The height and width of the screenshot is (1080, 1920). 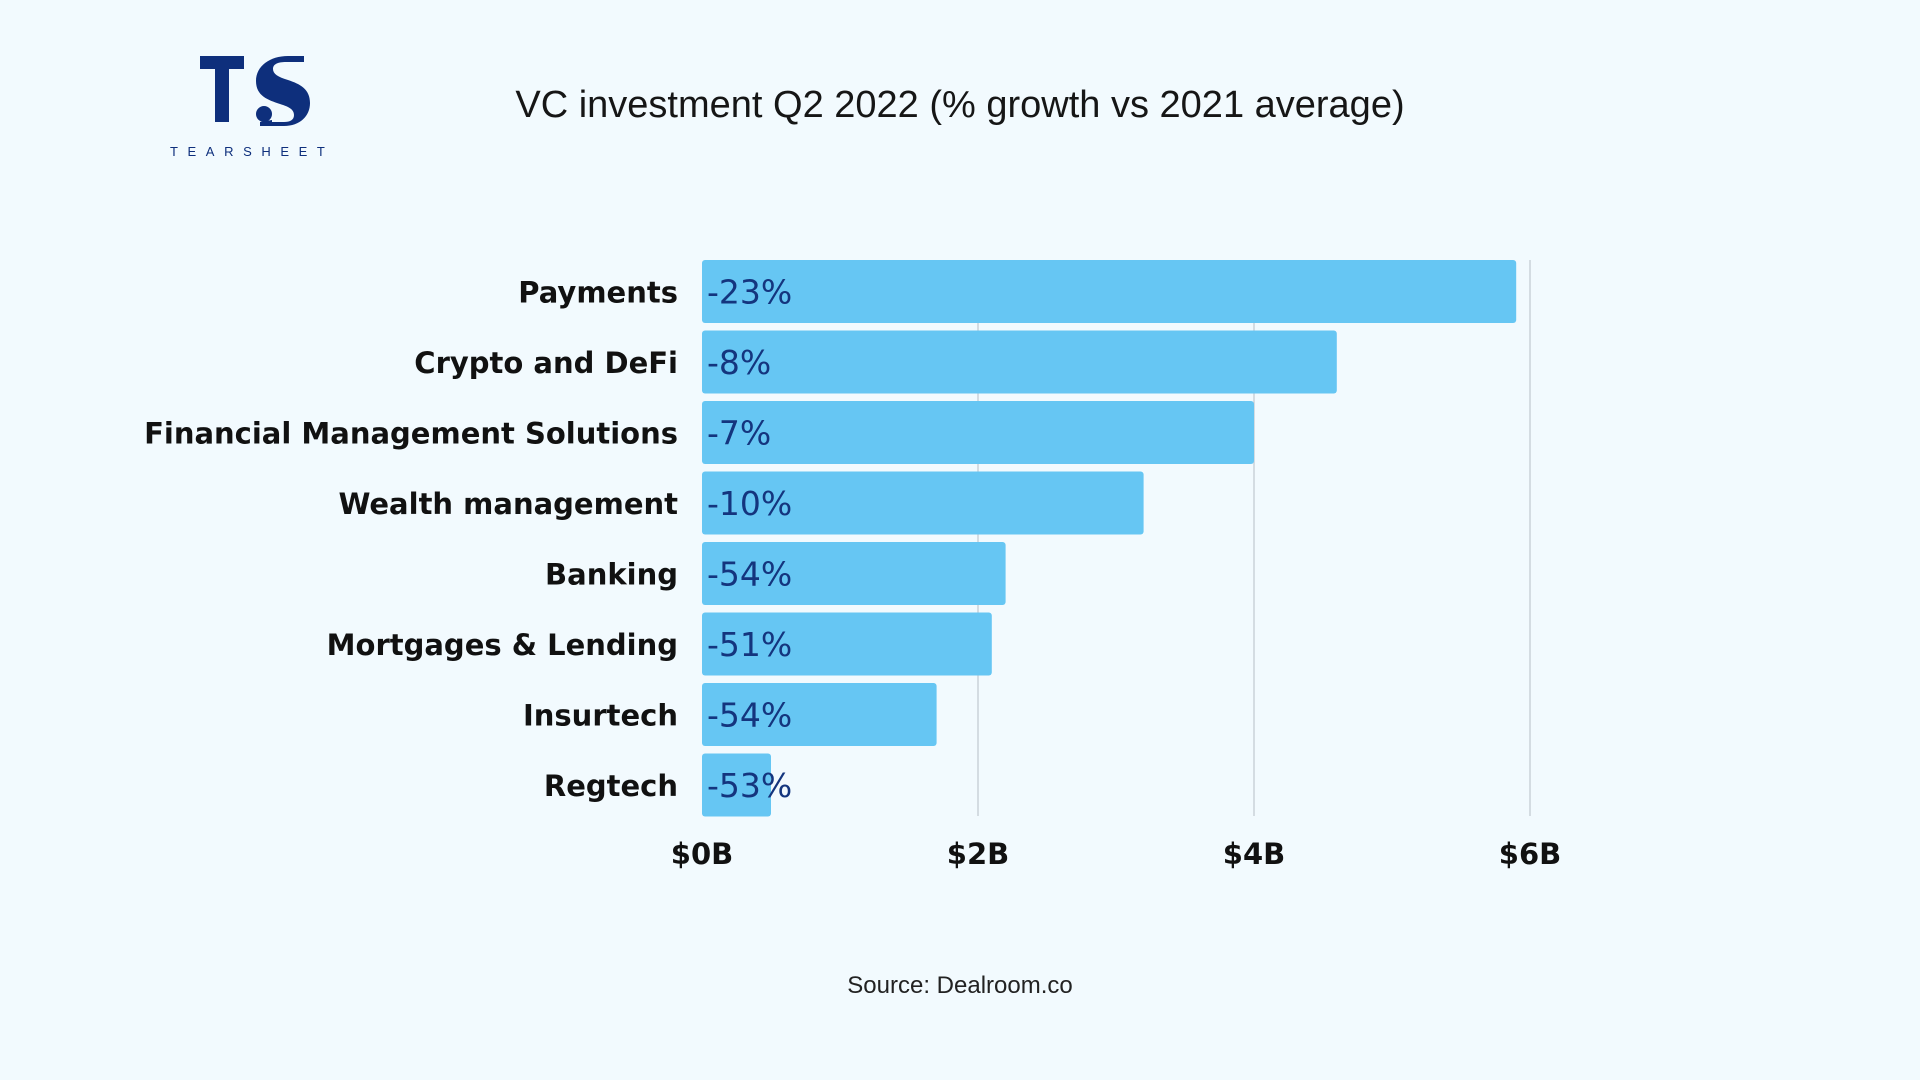 I want to click on category-label: Payments, so click(x=598, y=293).